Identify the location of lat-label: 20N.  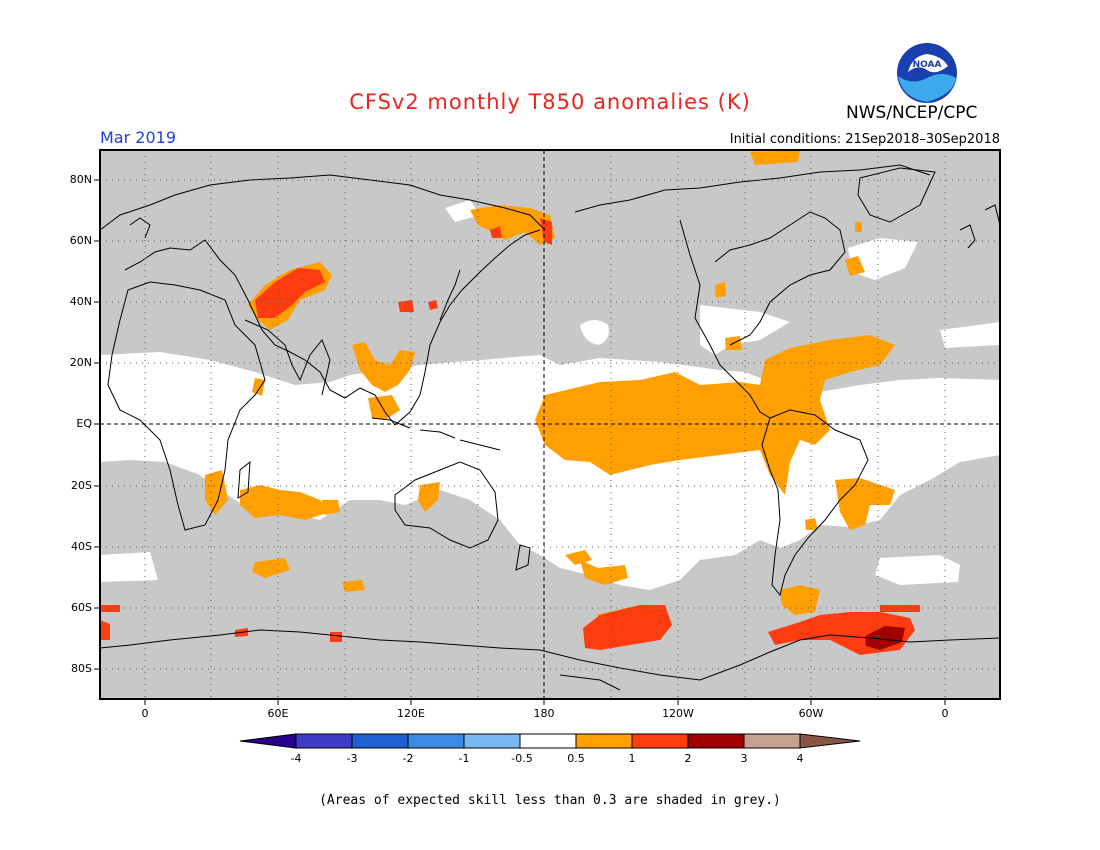
(80, 362).